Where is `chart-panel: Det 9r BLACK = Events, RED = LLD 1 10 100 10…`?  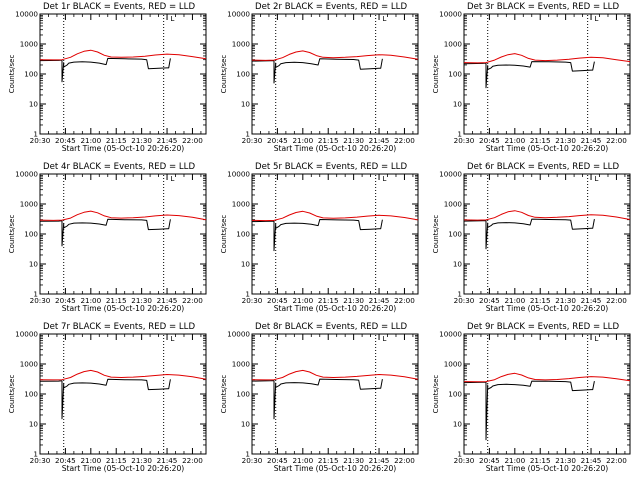 chart-panel: Det 9r BLACK = Events, RED = LLD 1 10 100 10… is located at coordinates (531, 397).